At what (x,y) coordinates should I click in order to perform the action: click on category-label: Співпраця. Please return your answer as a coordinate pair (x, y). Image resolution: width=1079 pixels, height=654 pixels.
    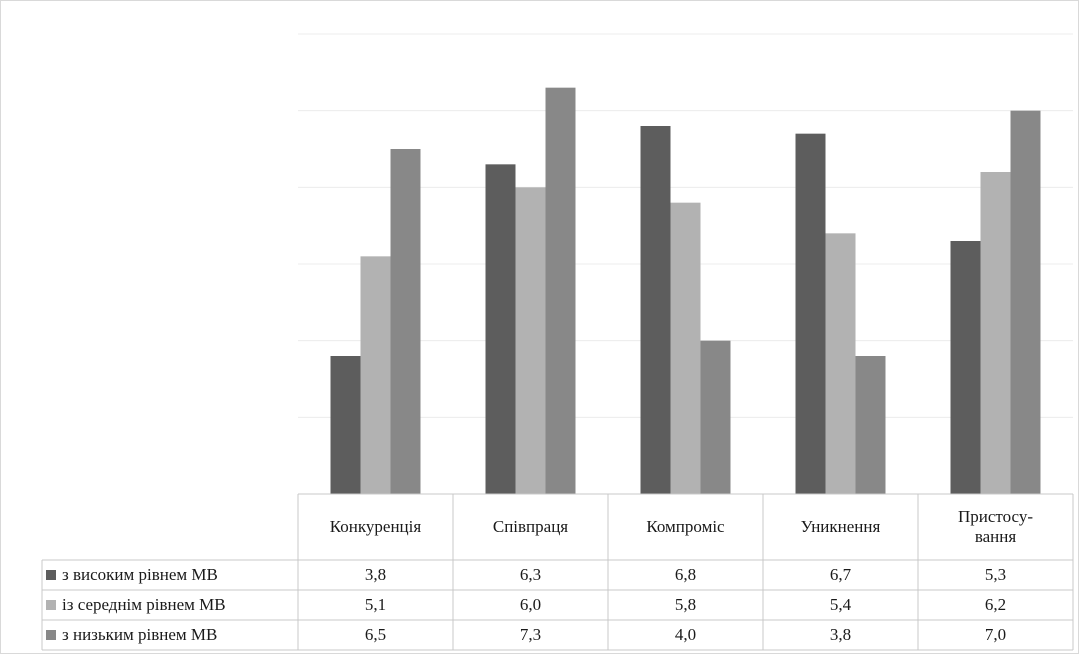
    Looking at the image, I should click on (530, 526).